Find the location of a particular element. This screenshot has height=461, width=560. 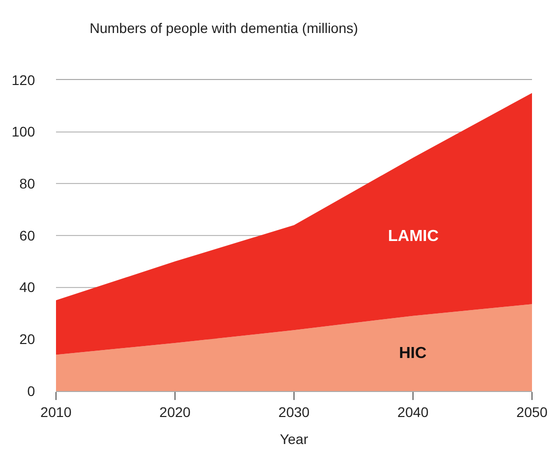

x-tick-label: 2050 is located at coordinates (532, 412).